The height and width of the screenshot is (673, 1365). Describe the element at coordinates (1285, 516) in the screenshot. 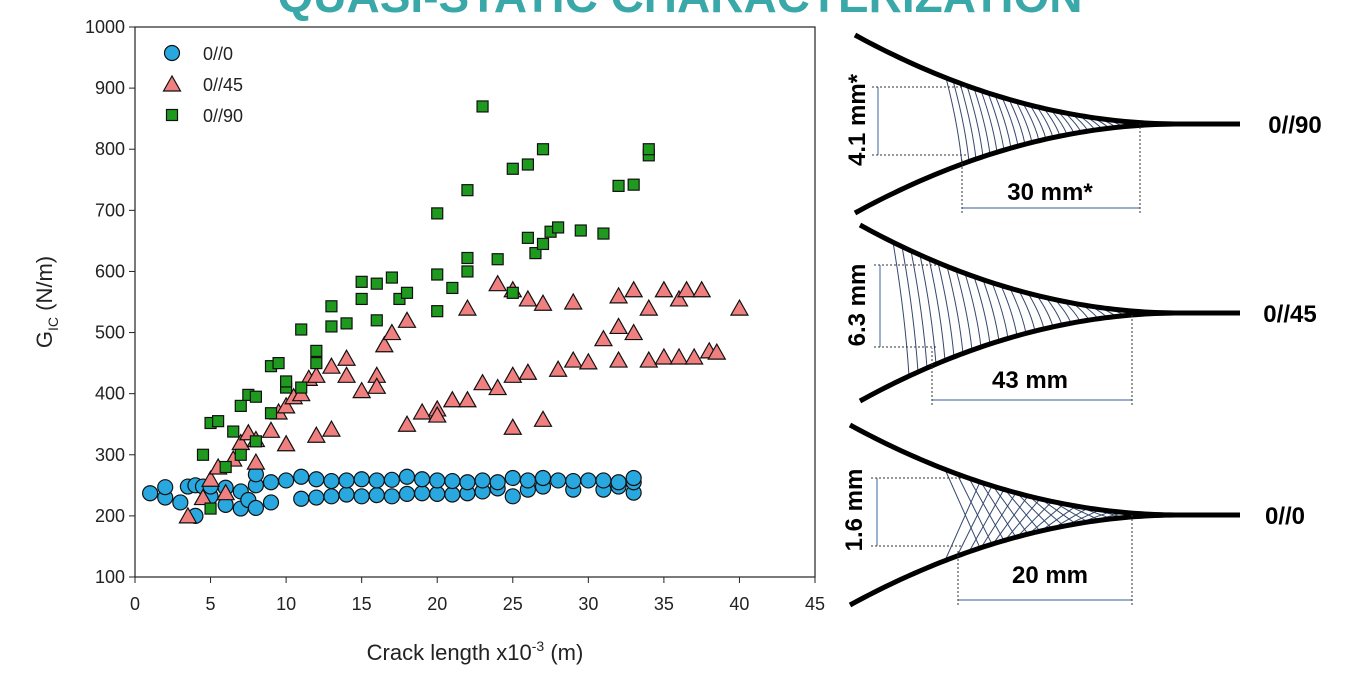

I see `panel-label: 0//0` at that location.